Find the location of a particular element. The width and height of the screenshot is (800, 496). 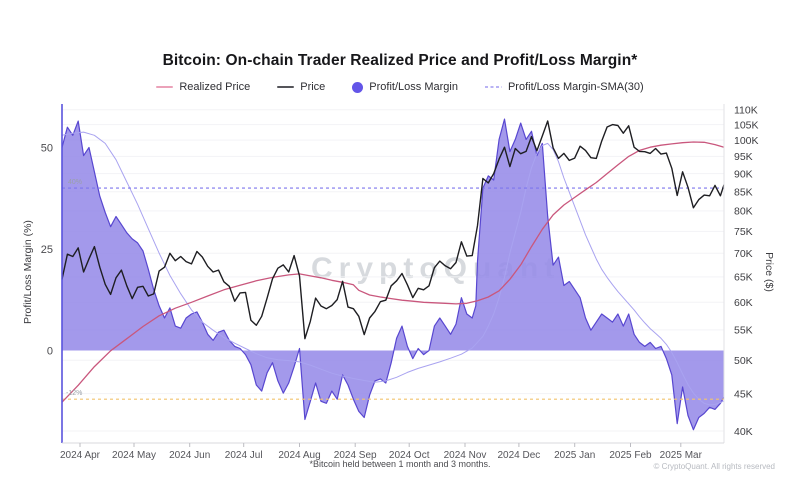

right-axis-tick: 90K is located at coordinates (743, 174).